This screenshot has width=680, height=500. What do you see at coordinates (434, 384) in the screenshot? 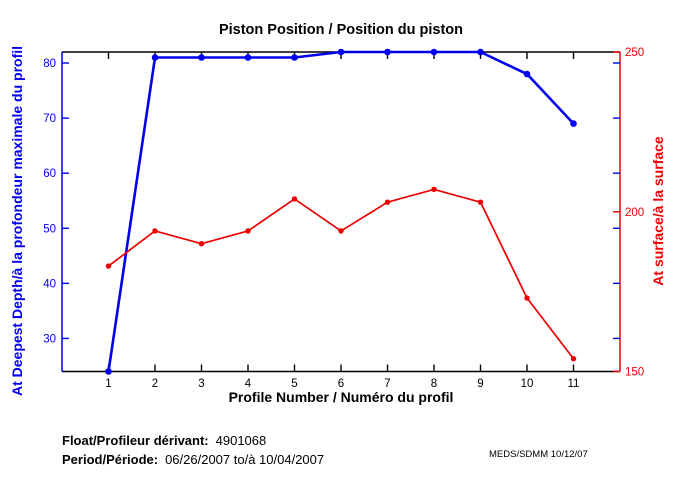
I see `x-tick-label: 8` at bounding box center [434, 384].